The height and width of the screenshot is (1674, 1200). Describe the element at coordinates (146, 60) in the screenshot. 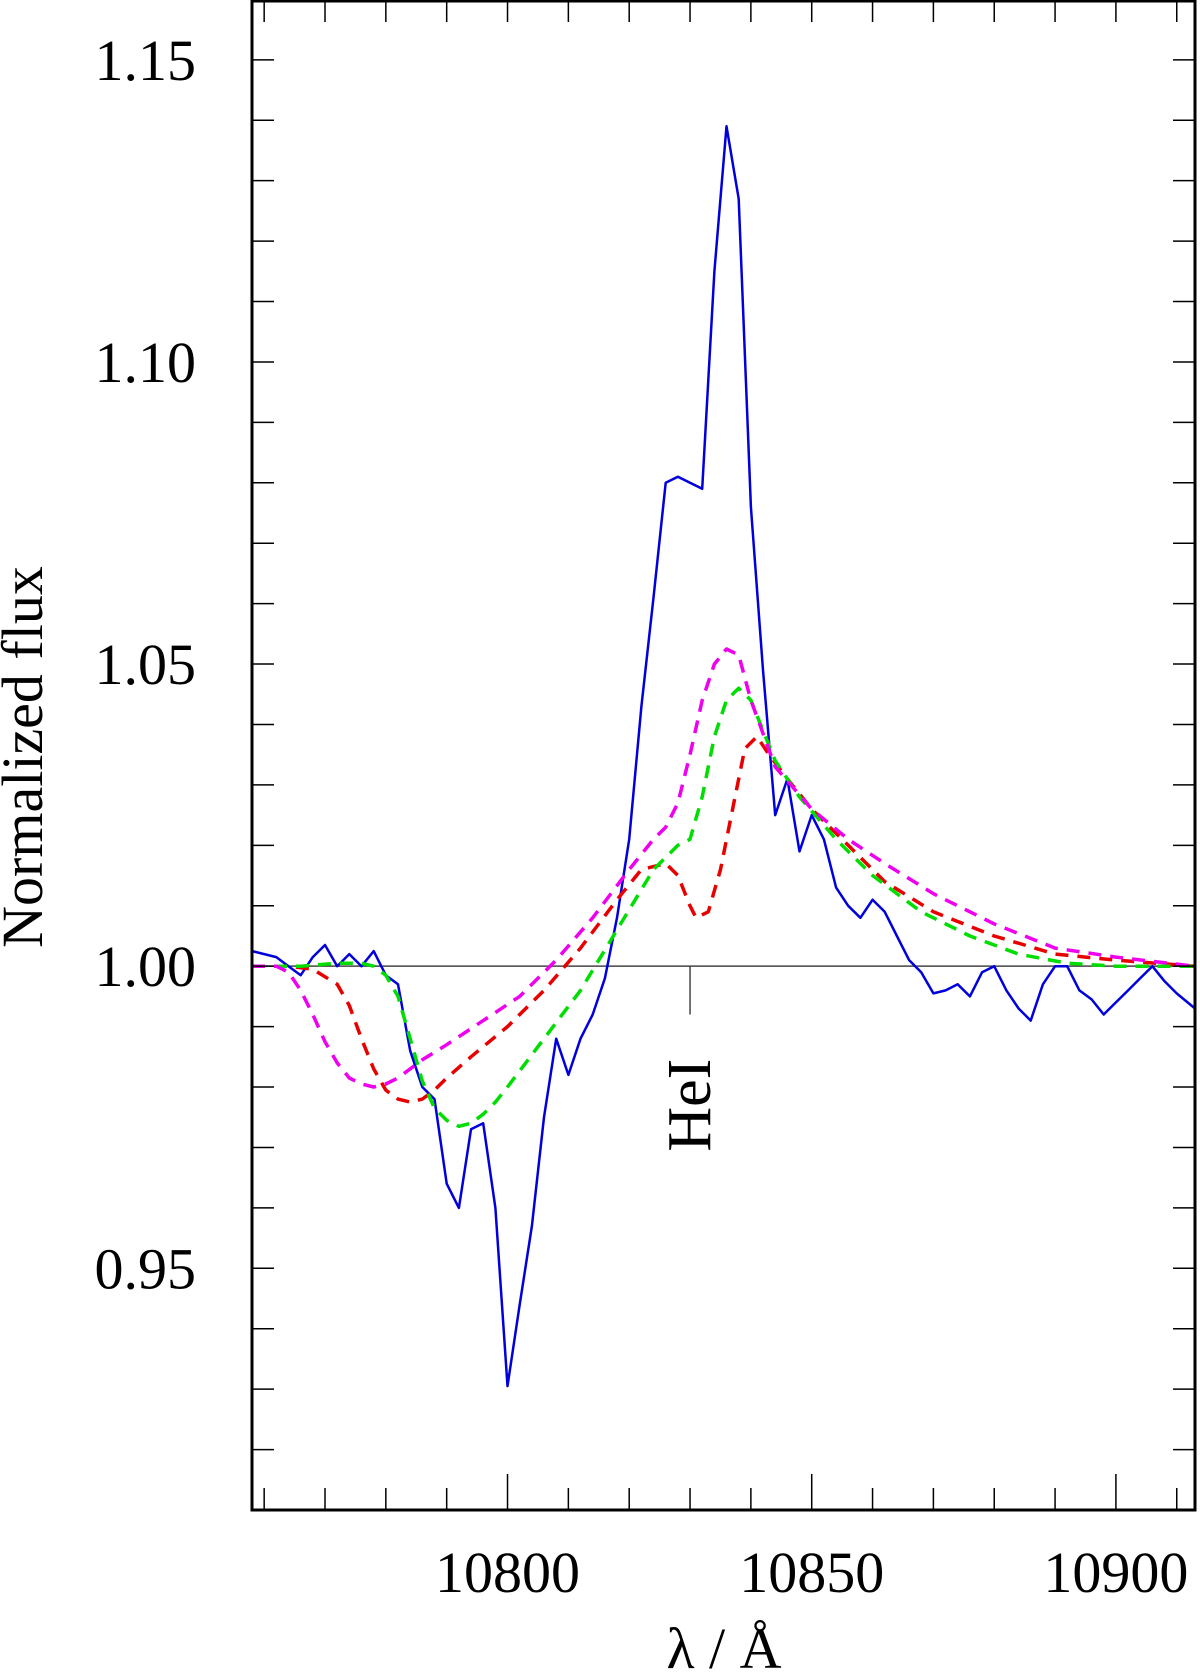

I see `y-tick-label: 1.15` at that location.